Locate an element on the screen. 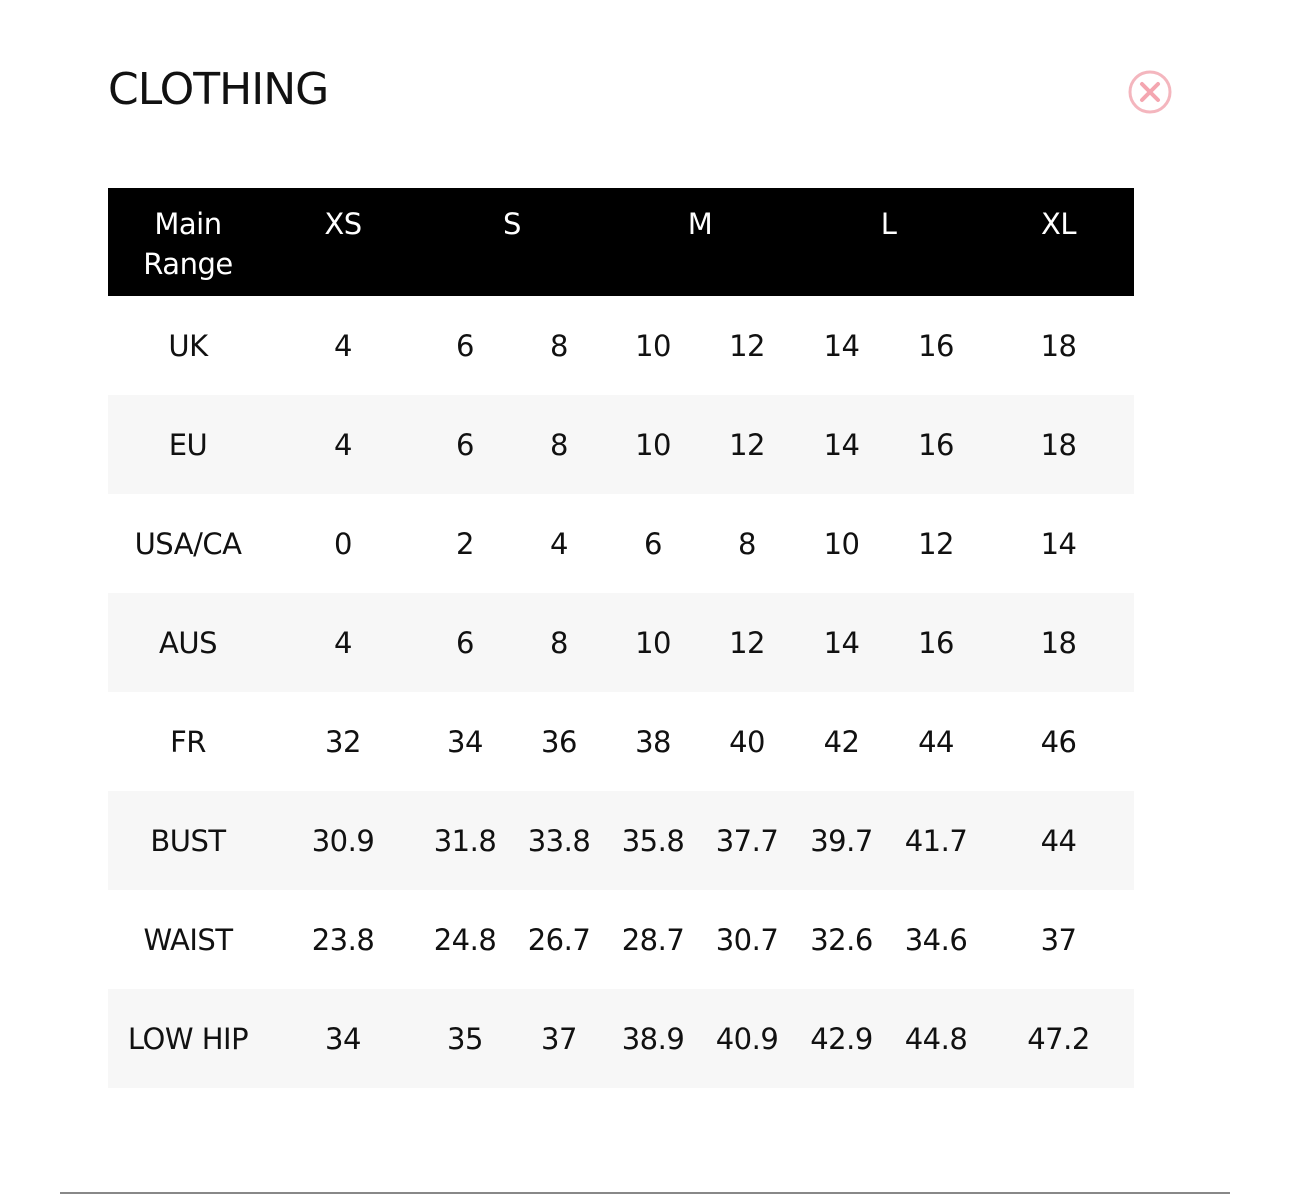  table-row: LOW HIP 34 35 37 38.9 40.9 42.9 44.8 47.2 is located at coordinates (621, 1038).